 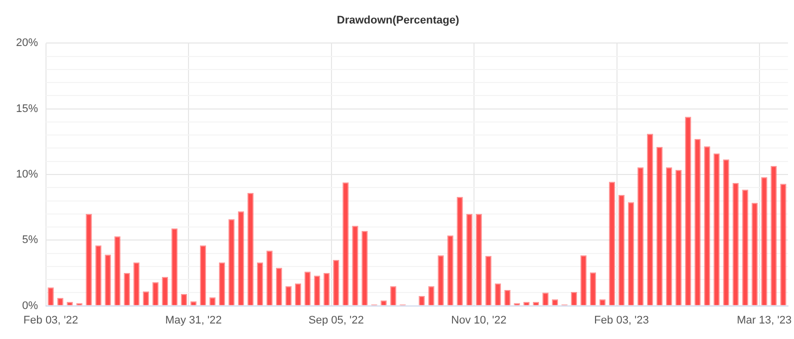 What do you see at coordinates (621, 320) in the screenshot?
I see `x-tick-label: Feb 03, '23` at bounding box center [621, 320].